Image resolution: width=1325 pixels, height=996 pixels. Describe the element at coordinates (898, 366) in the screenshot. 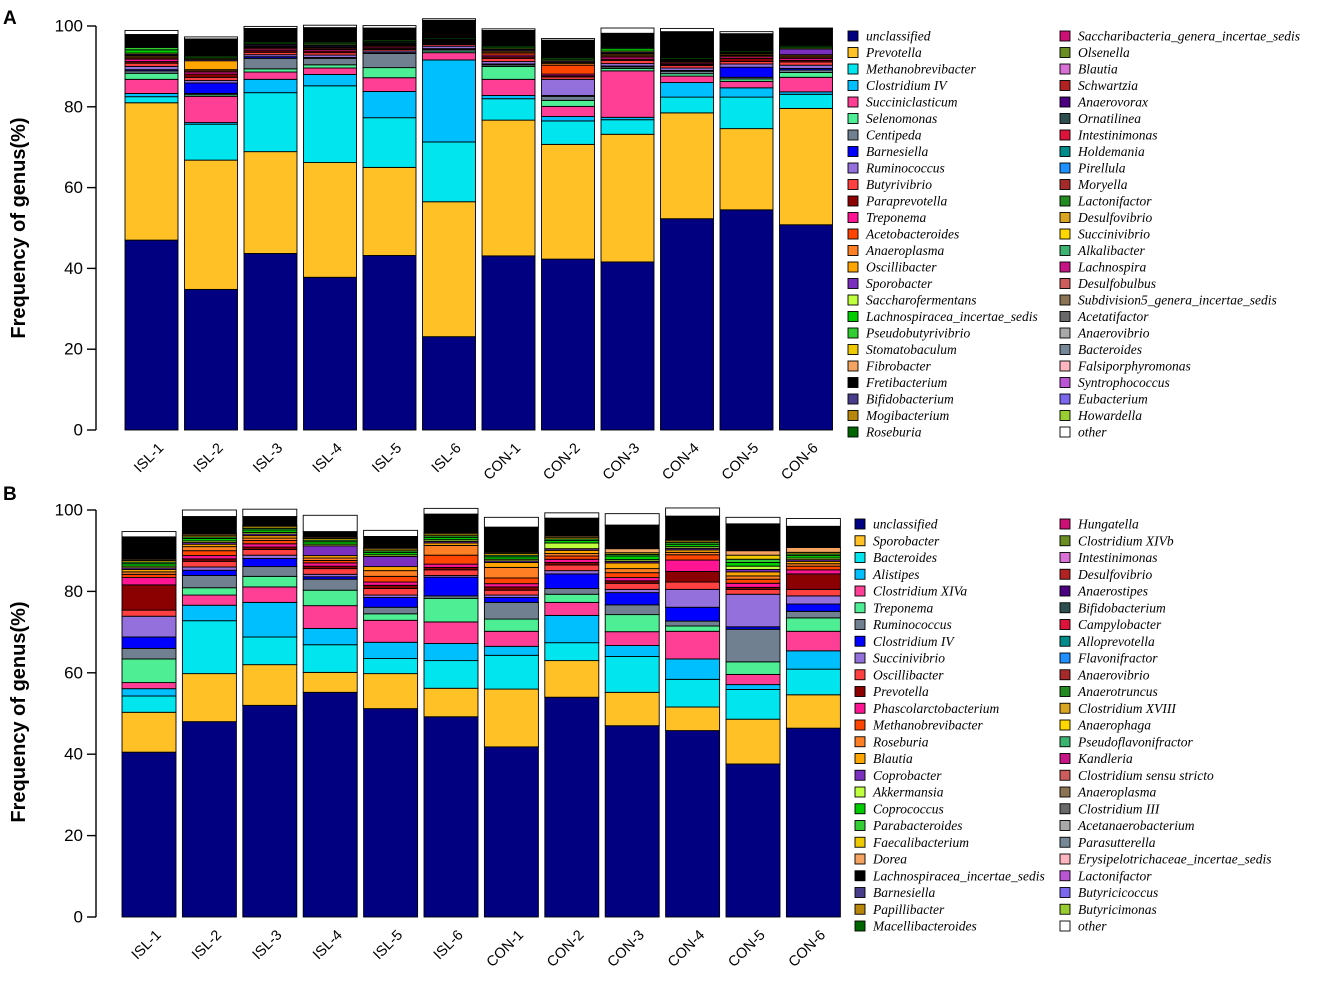

I see `panel-a-legend-label: Fibrobacter` at that location.